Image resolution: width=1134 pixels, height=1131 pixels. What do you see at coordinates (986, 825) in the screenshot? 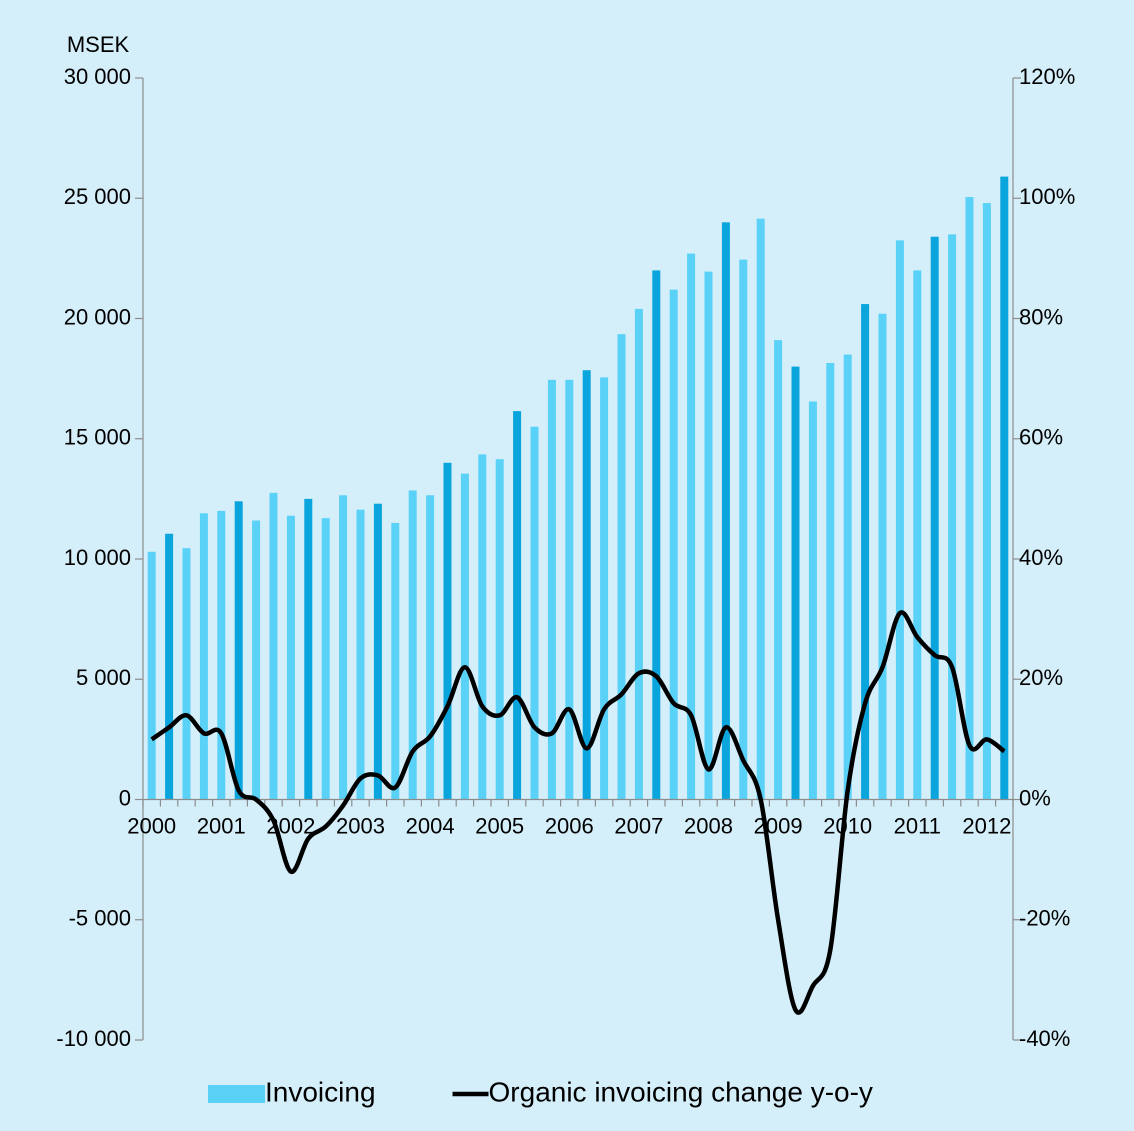
I see `x-tick-label: 2012` at bounding box center [986, 825].